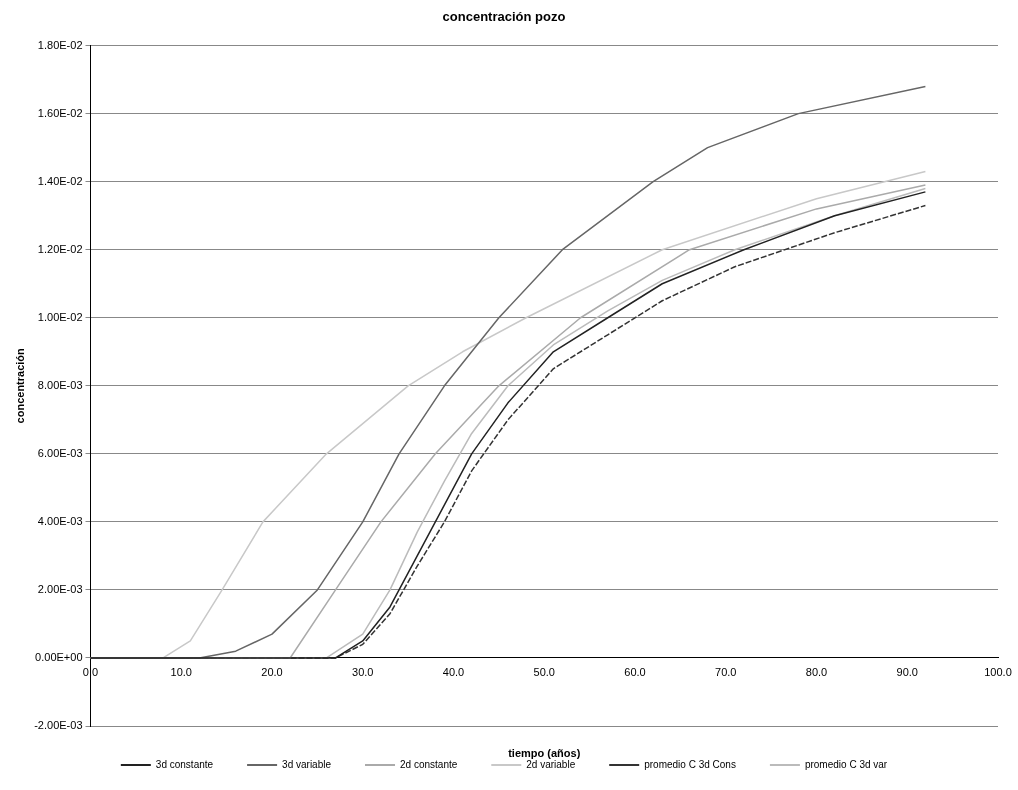  What do you see at coordinates (363, 671) in the screenshot?
I see `x-tick-label: 30.0` at bounding box center [363, 671].